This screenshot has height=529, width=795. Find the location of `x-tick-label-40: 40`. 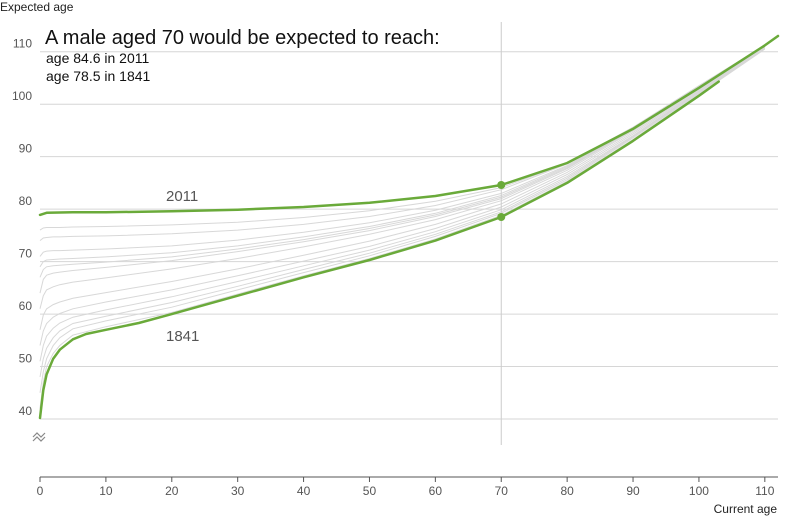

x-tick-label-40: 40 is located at coordinates (304, 491).